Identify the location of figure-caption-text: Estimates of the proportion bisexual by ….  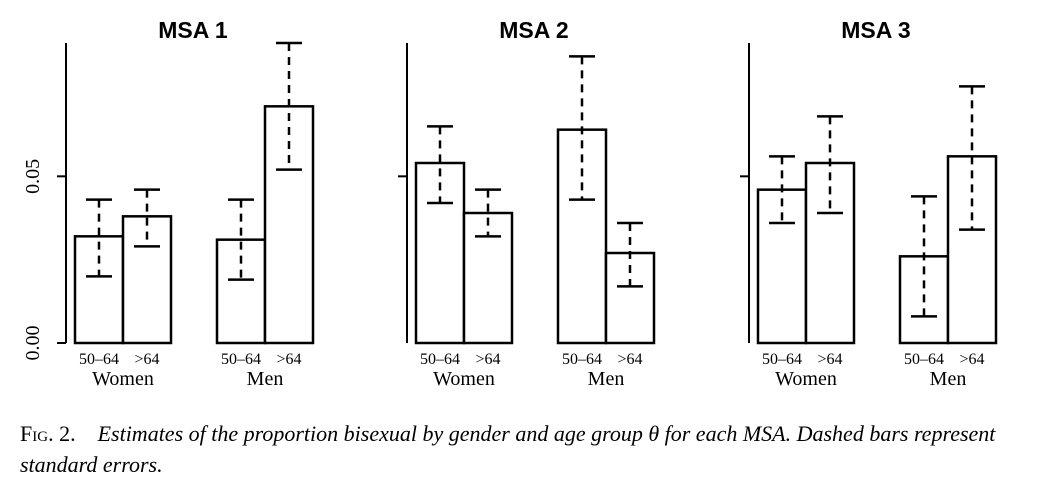
(508, 449).